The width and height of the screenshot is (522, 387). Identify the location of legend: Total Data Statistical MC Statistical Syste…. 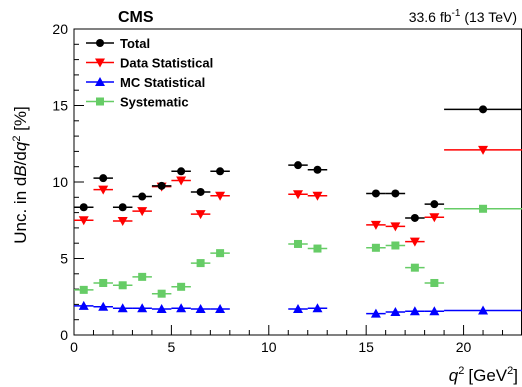
(149, 73).